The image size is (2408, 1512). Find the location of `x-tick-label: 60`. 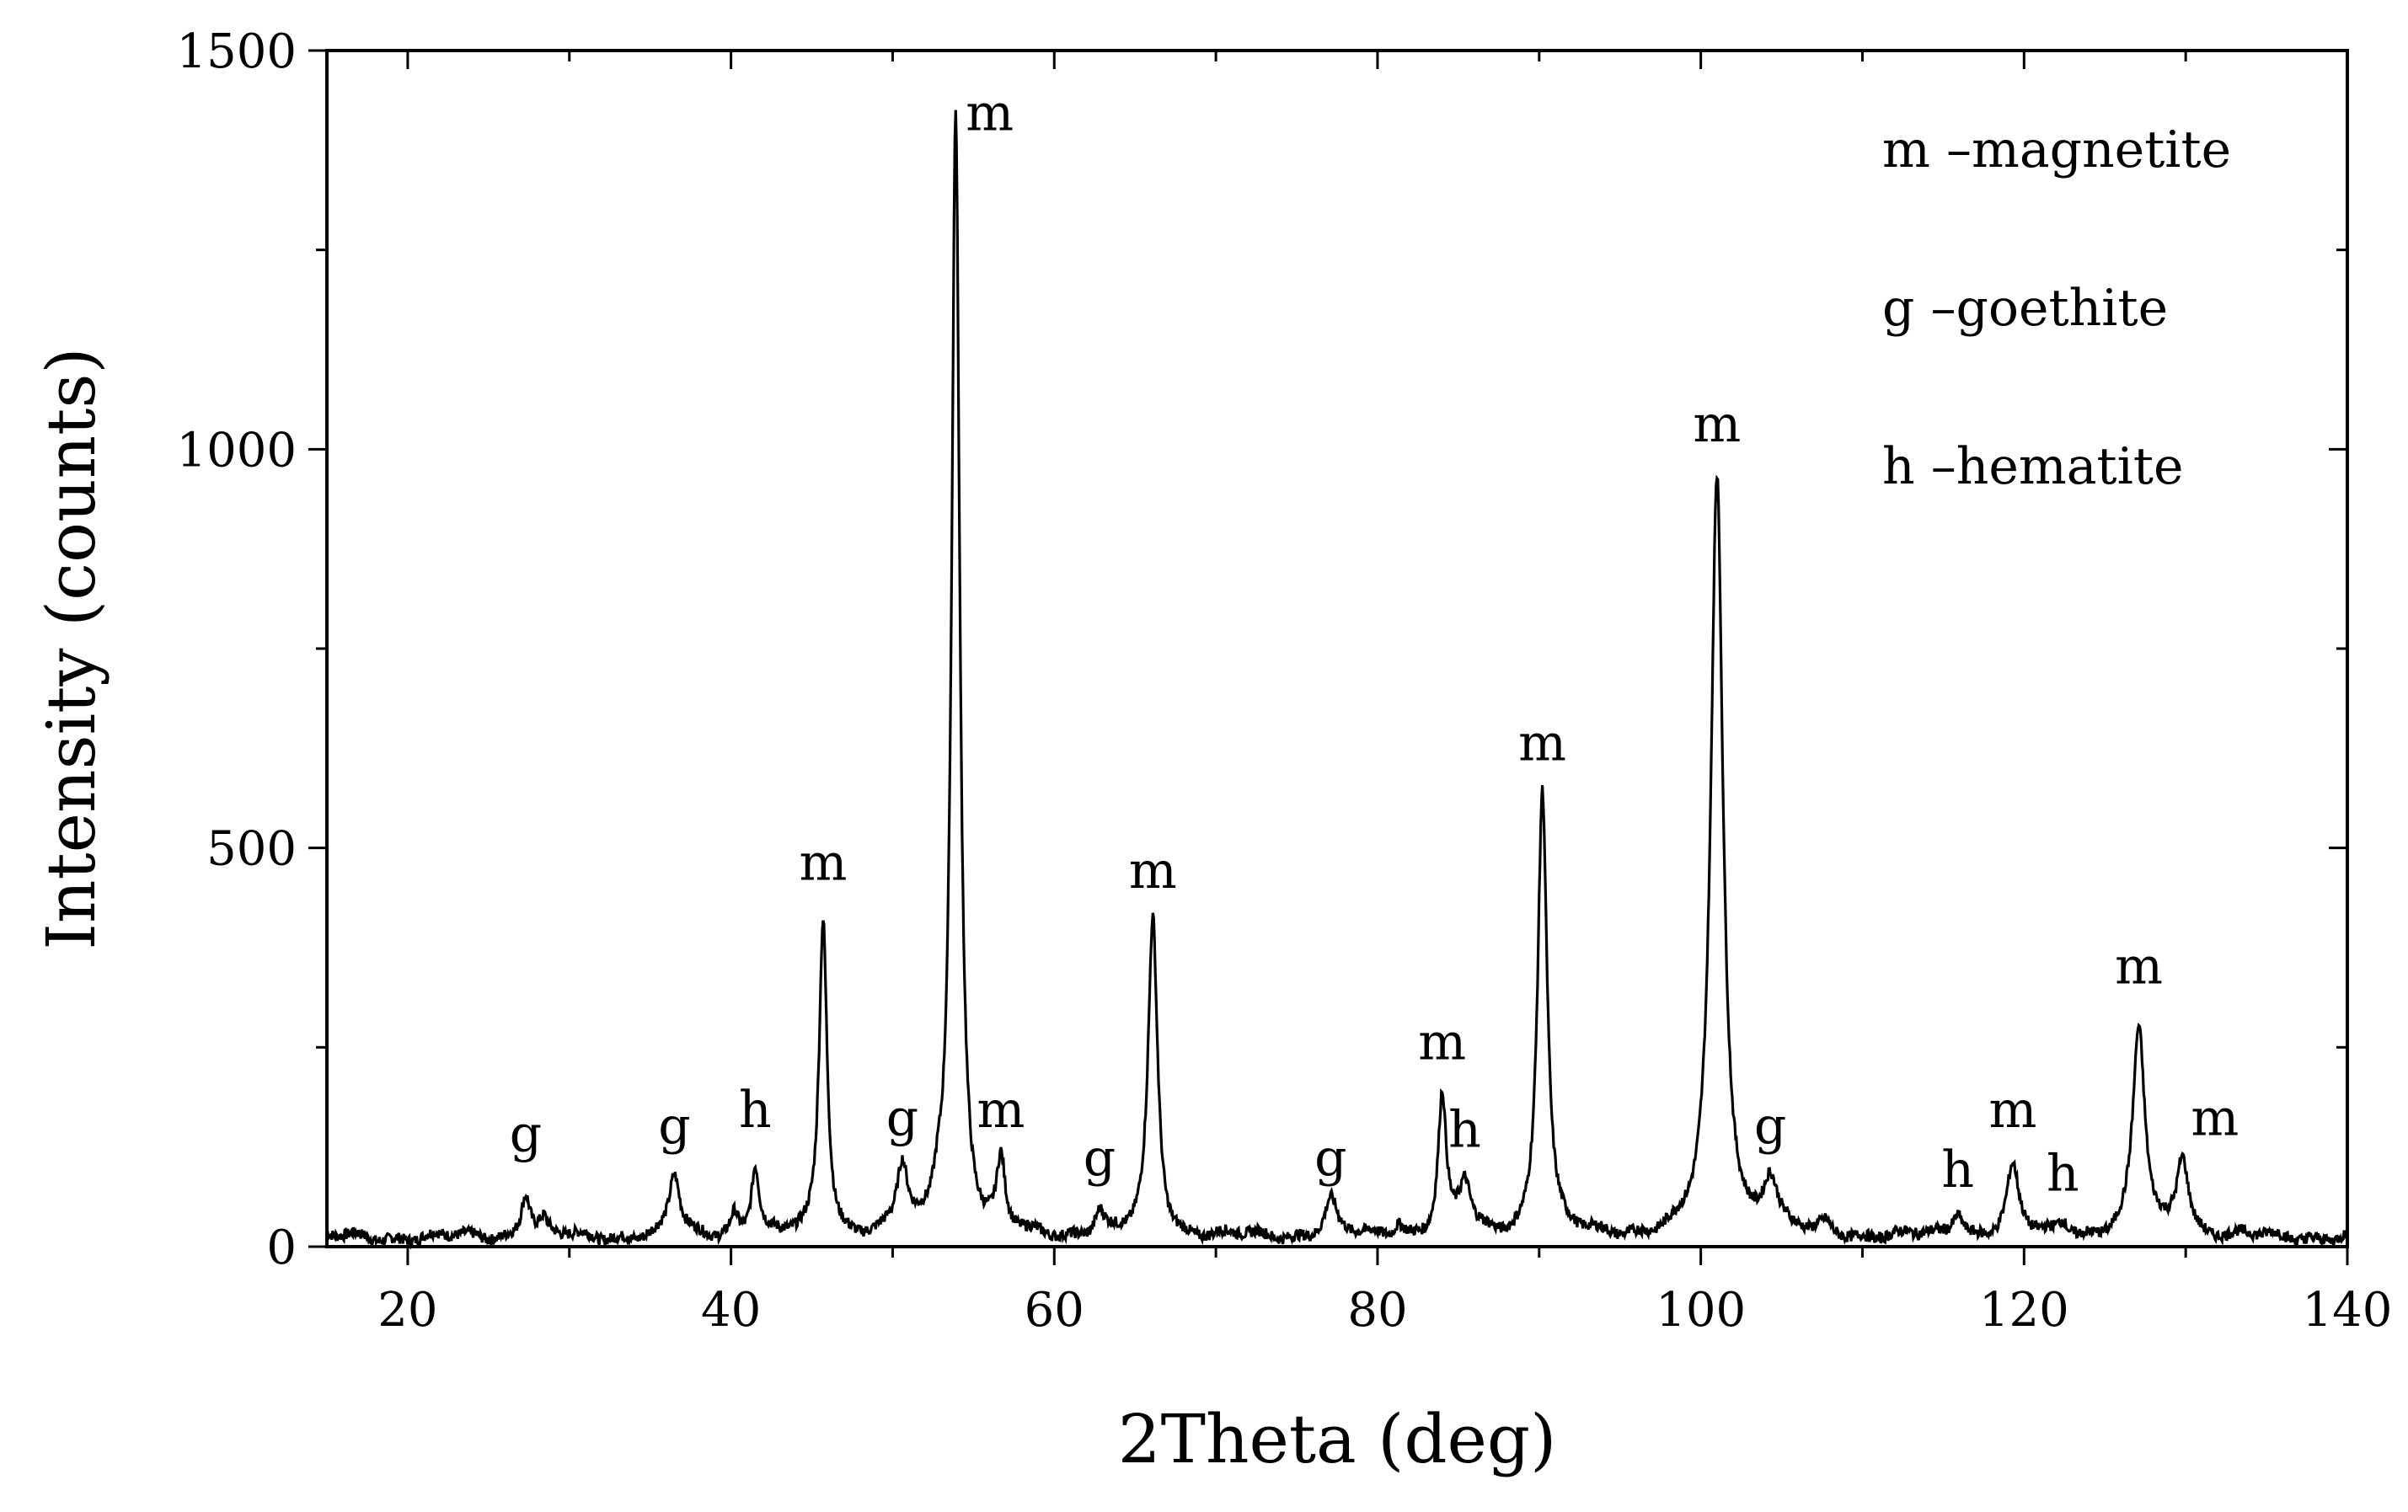

x-tick-label: 60 is located at coordinates (1054, 1310).